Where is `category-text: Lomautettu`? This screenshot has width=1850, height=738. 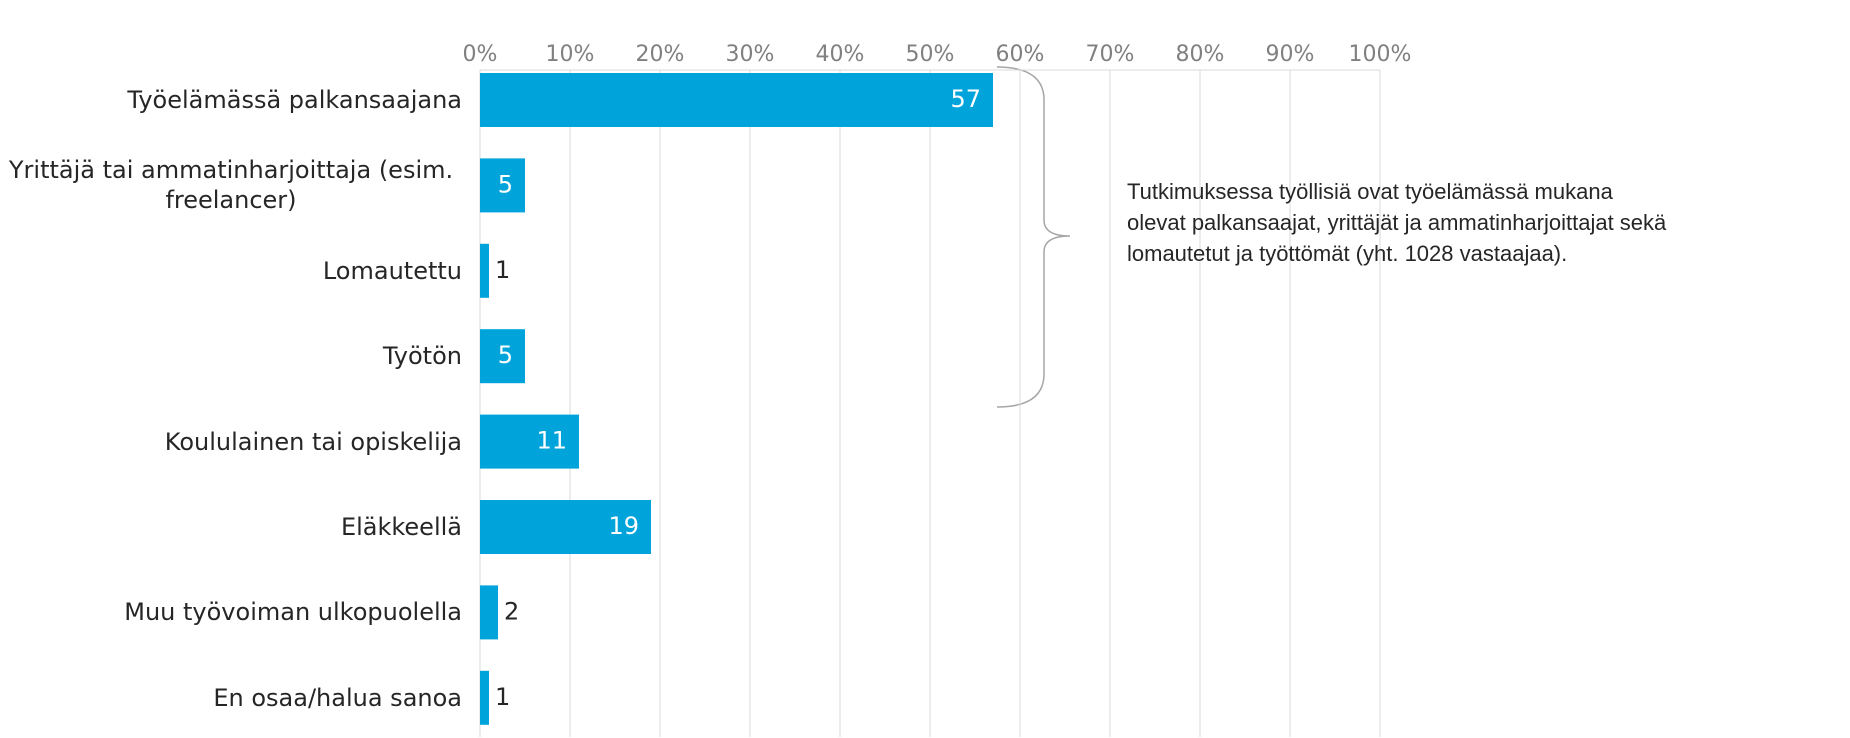 category-text: Lomautettu is located at coordinates (392, 270).